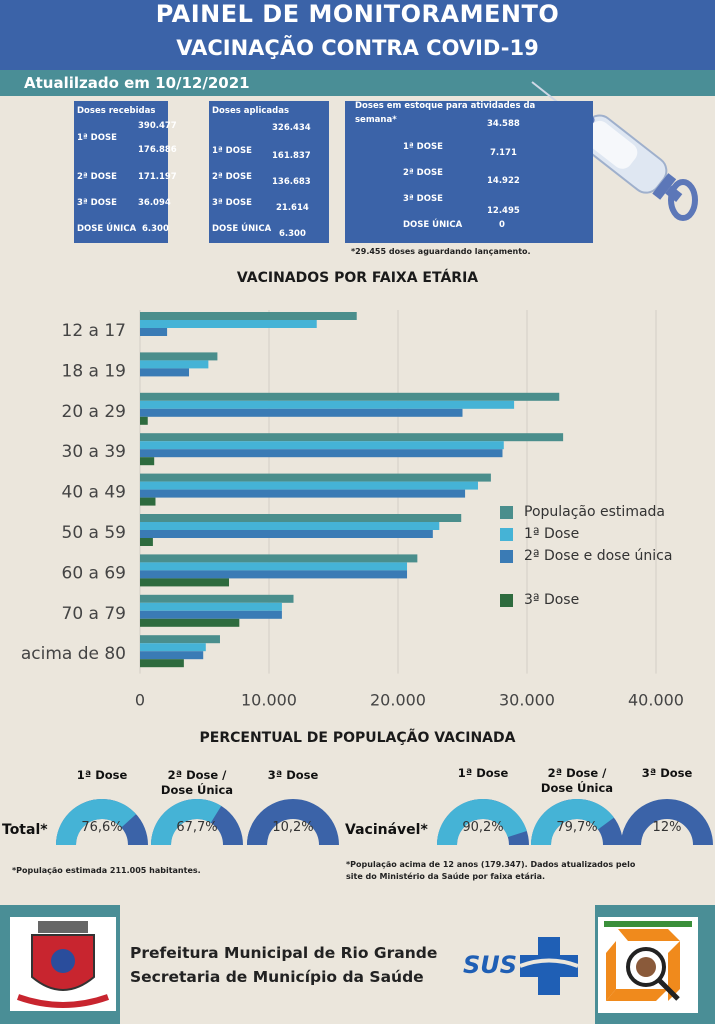 This screenshot has height=1024, width=715. I want to click on gauge: 12%, so click(667, 823).